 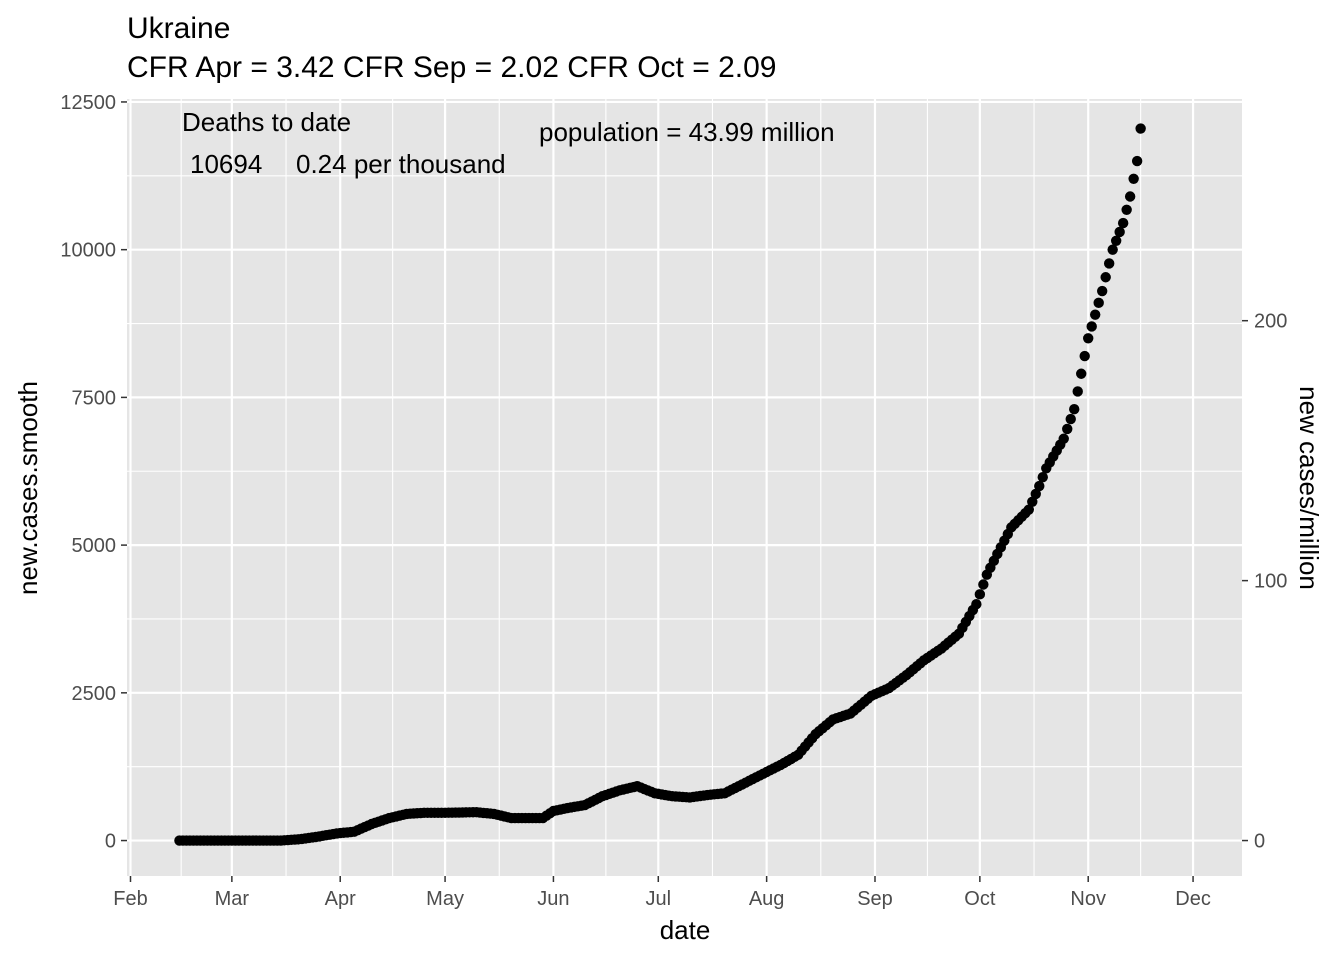 What do you see at coordinates (1270, 582) in the screenshot?
I see `y2-tick-label: 100` at bounding box center [1270, 582].